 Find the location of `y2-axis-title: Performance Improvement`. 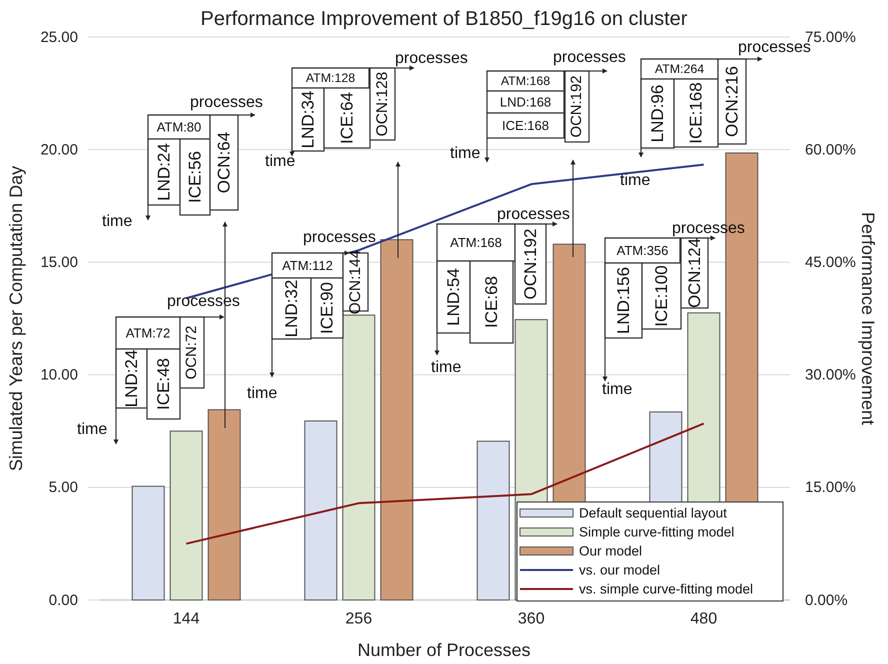

y2-axis-title: Performance Improvement is located at coordinates (868, 319).